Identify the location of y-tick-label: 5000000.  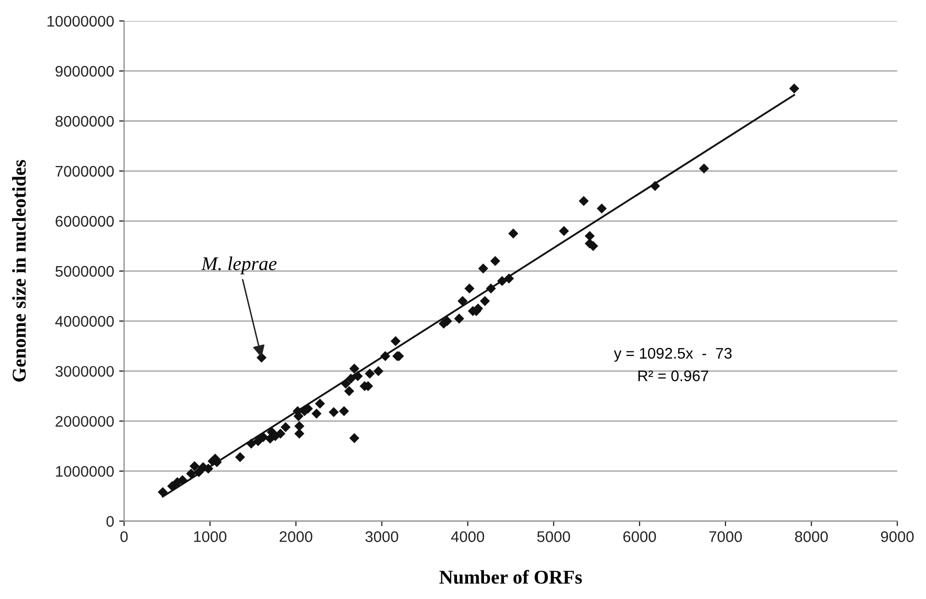
(85, 271).